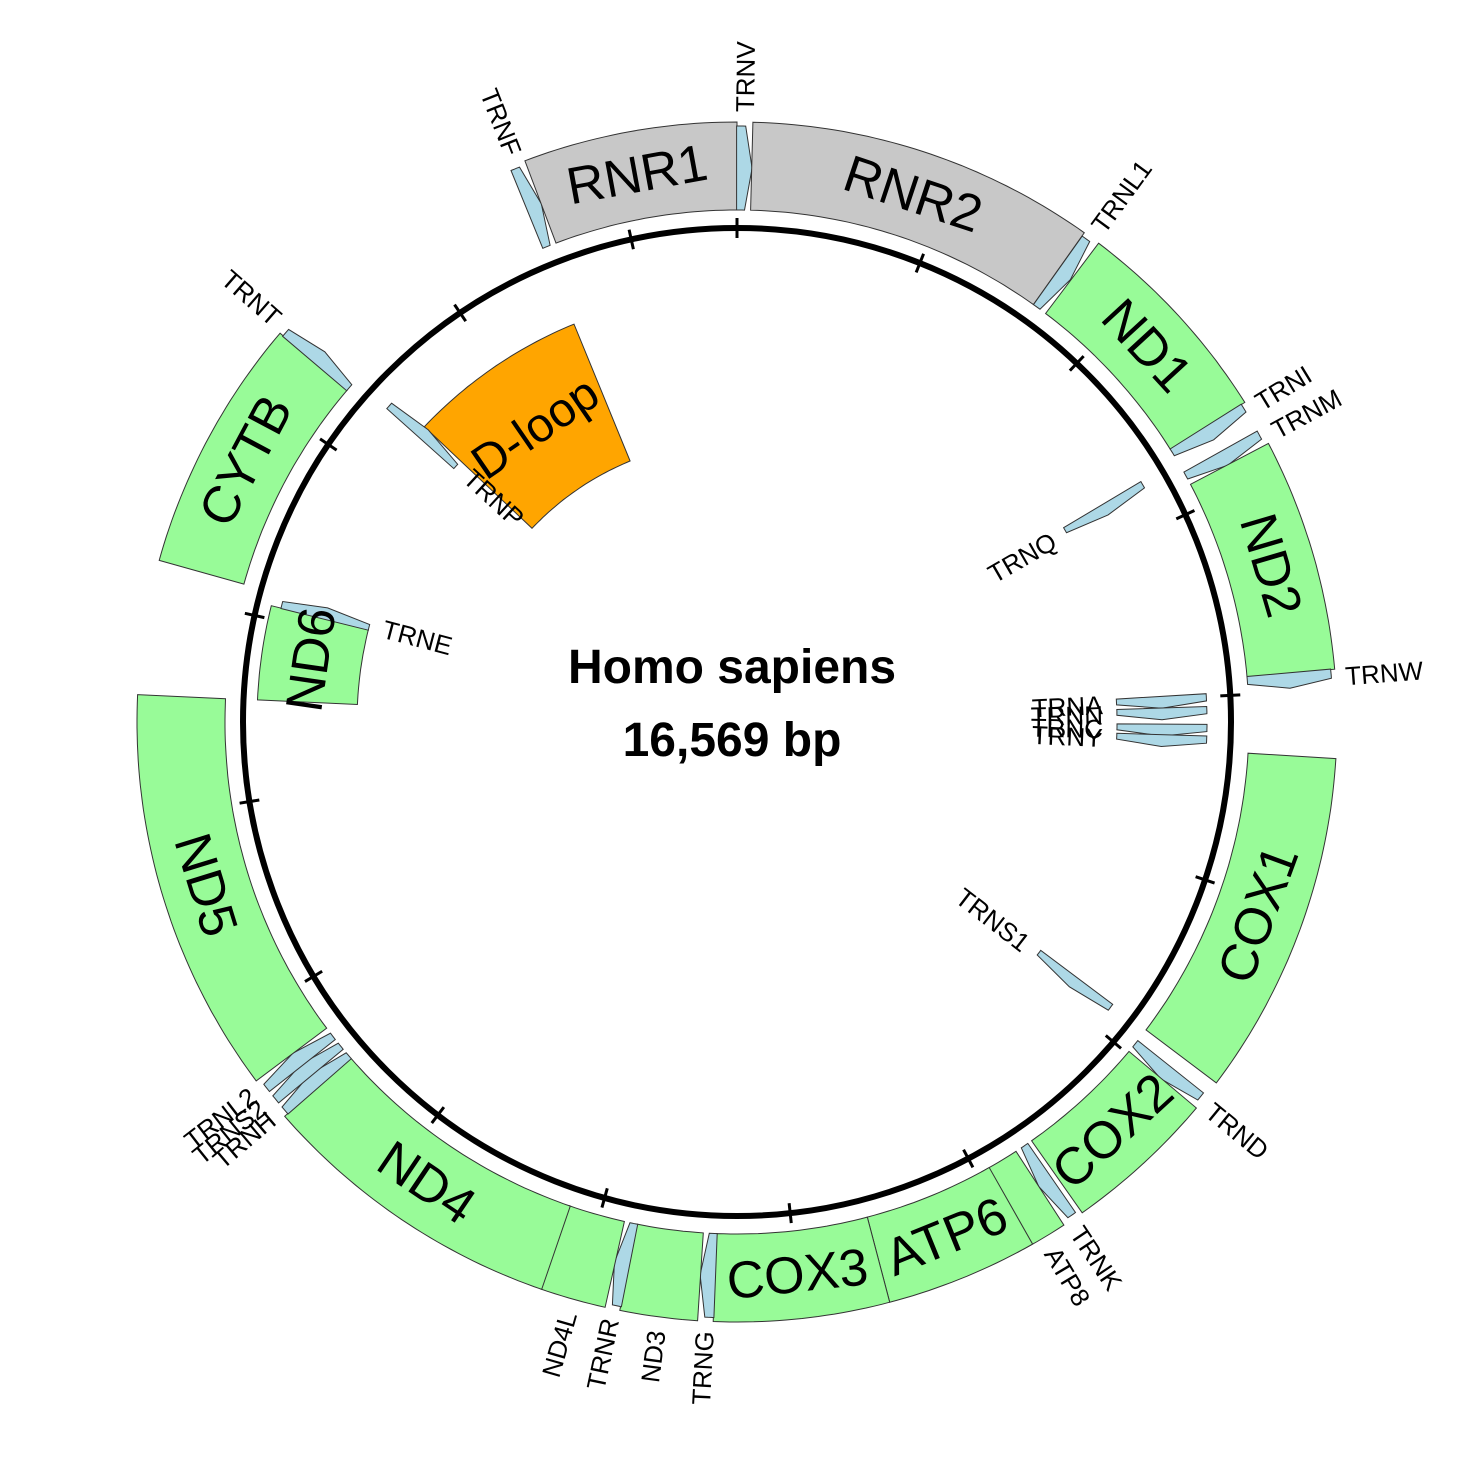 The image size is (1472, 1468). I want to click on gene-label-nd3: ND3, so click(653, 1356).